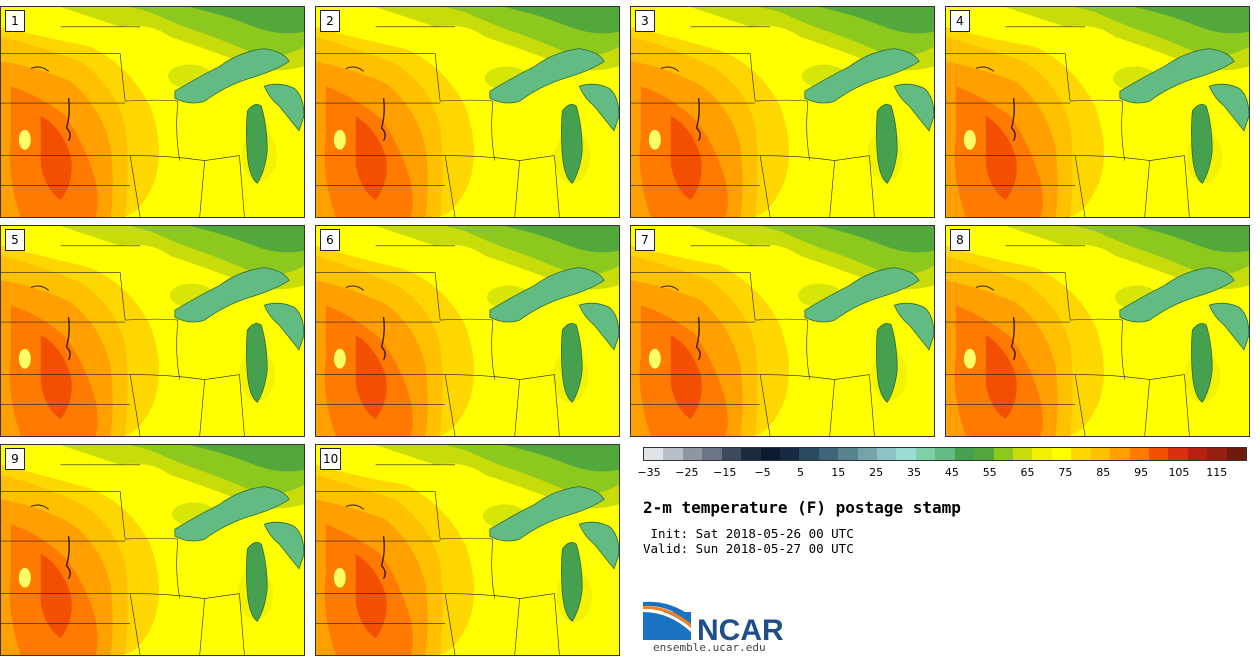 This screenshot has width=1260, height=657. Describe the element at coordinates (687, 472) in the screenshot. I see `colorbar-tick-label: −25` at that location.